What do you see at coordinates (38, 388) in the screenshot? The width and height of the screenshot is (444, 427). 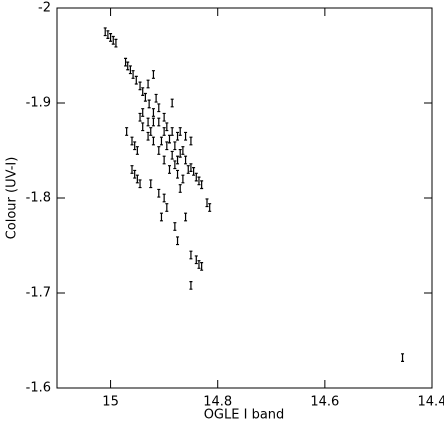 I see `y-tick-label: -1.6` at bounding box center [38, 388].